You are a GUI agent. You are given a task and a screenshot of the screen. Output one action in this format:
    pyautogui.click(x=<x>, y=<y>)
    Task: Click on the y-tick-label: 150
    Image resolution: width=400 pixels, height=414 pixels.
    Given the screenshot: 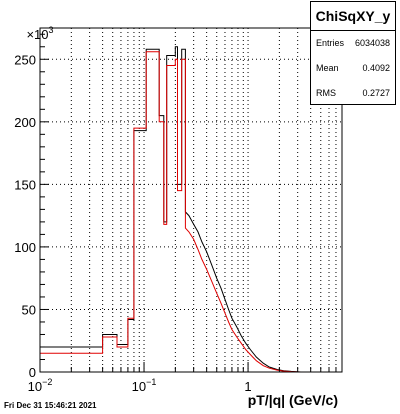 What is the action you would take?
    pyautogui.click(x=25, y=184)
    